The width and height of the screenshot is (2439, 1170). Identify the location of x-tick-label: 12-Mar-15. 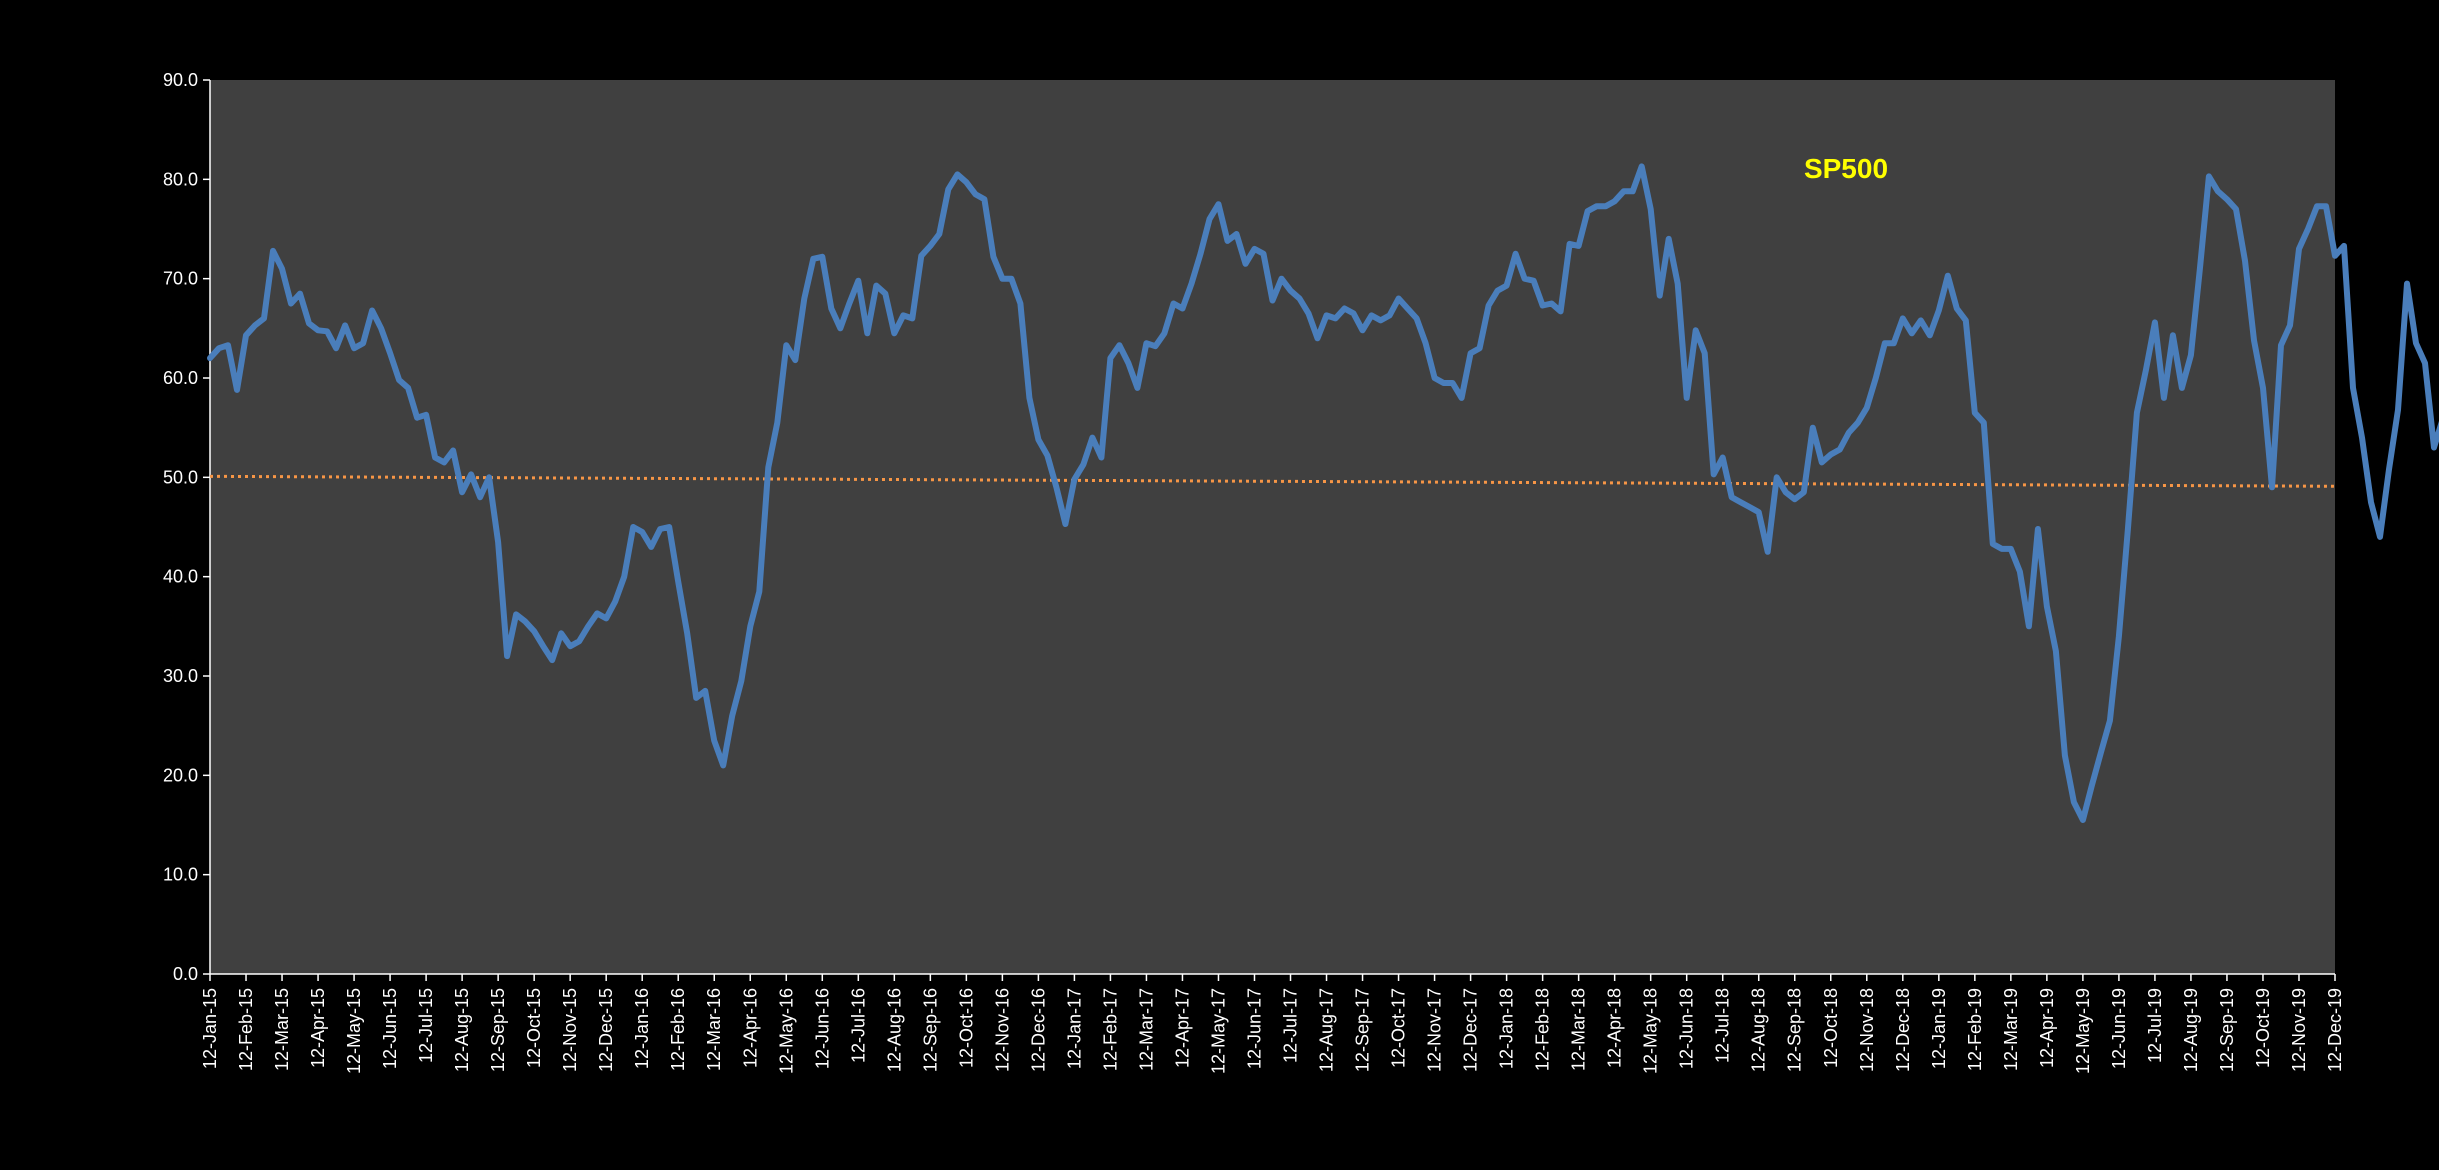
(282, 1029).